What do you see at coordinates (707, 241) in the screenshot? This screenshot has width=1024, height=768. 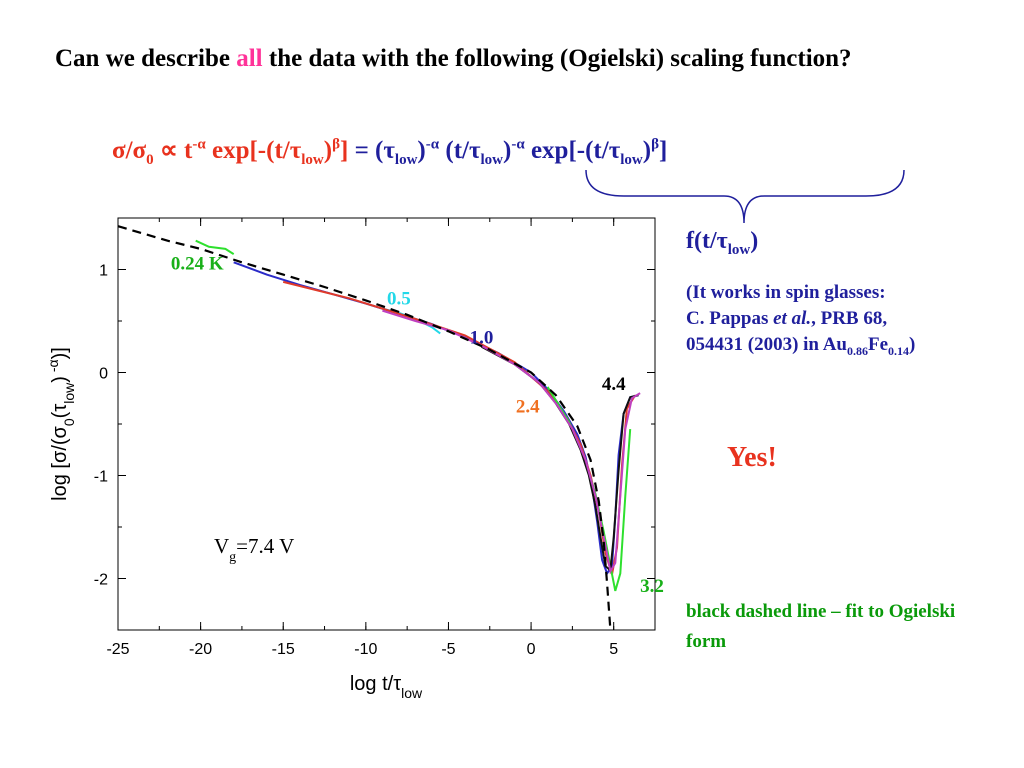 I see `f-label-main: f(t/τ` at bounding box center [707, 241].